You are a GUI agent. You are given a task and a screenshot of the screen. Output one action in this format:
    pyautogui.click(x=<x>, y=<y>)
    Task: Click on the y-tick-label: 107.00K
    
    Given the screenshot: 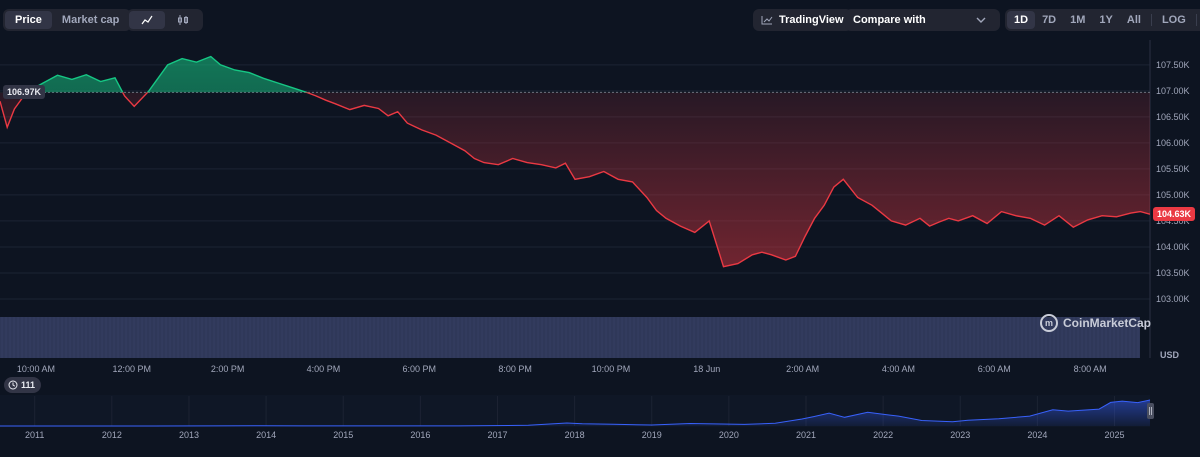 What is the action you would take?
    pyautogui.click(x=1173, y=91)
    